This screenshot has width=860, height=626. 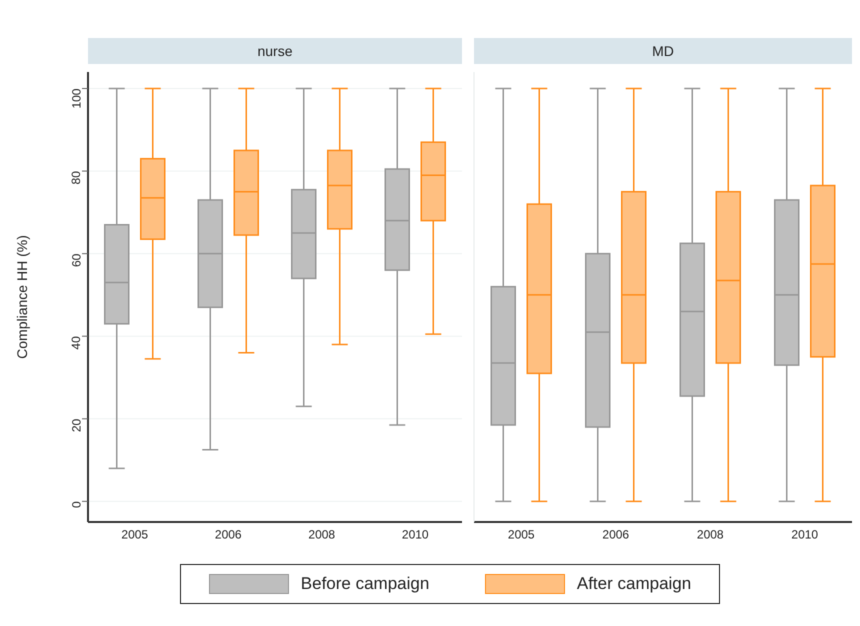 What do you see at coordinates (22, 297) in the screenshot?
I see `y-axis-title: Compliance HH (%)` at bounding box center [22, 297].